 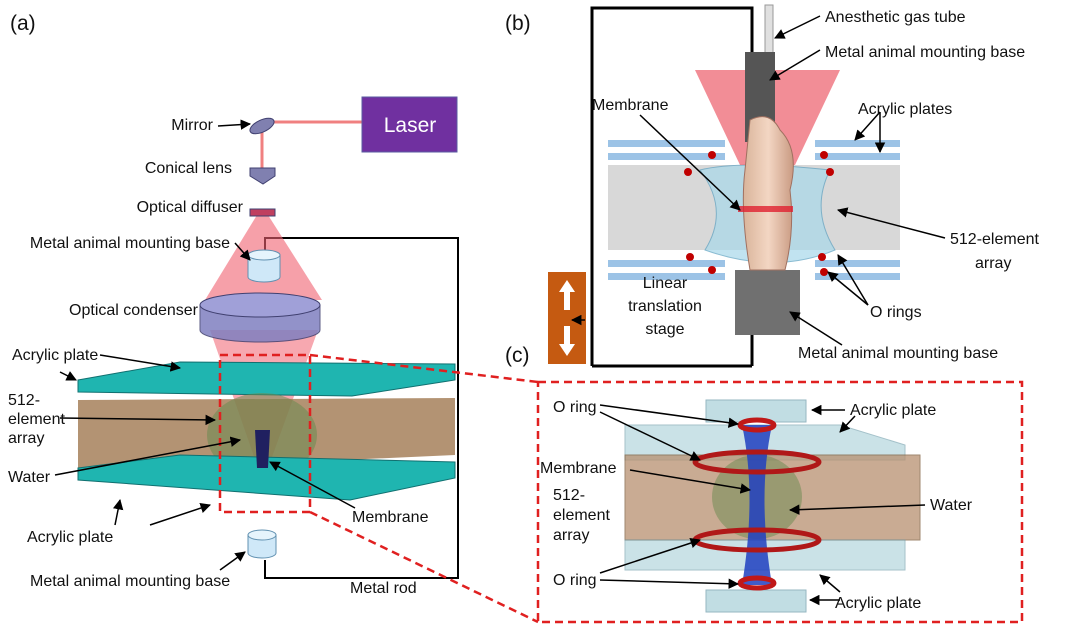 I want to click on metal-rod-label: Metal rod, so click(x=383, y=588).